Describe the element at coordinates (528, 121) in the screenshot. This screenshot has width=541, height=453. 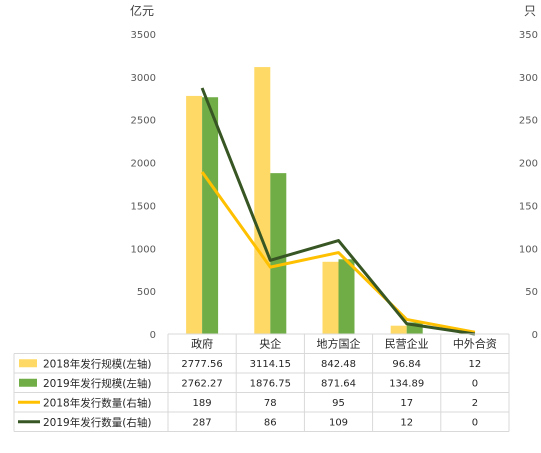
I see `right-axis-tick-label: 250` at that location.